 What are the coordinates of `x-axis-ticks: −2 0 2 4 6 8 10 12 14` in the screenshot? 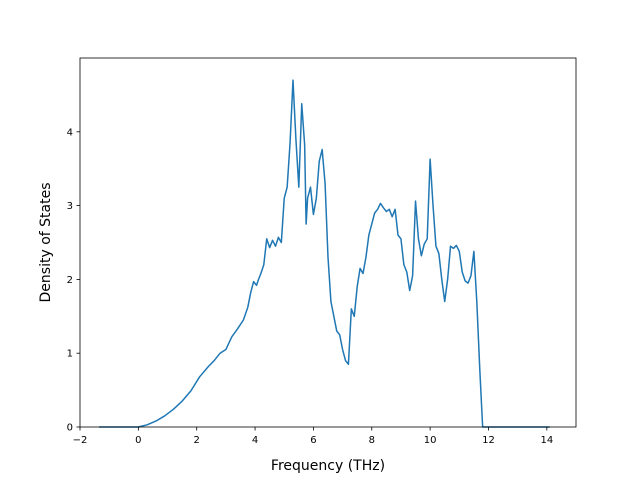 It's located at (313, 436).